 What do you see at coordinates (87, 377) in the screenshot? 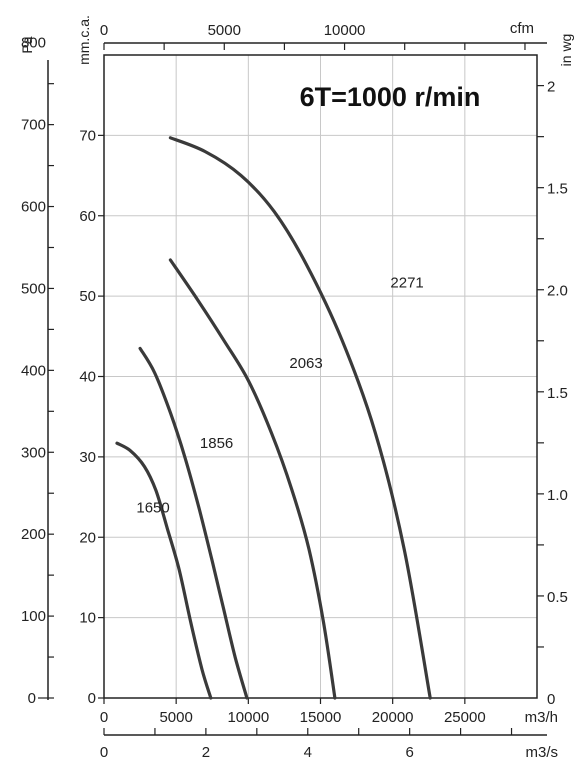
I see `y-tick-label-mmca: 40` at bounding box center [87, 377].